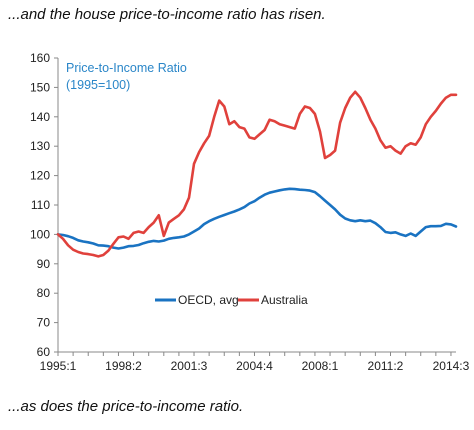 Image resolution: width=474 pixels, height=430 pixels. What do you see at coordinates (40, 117) in the screenshot?
I see `y-tick-label: 140` at bounding box center [40, 117].